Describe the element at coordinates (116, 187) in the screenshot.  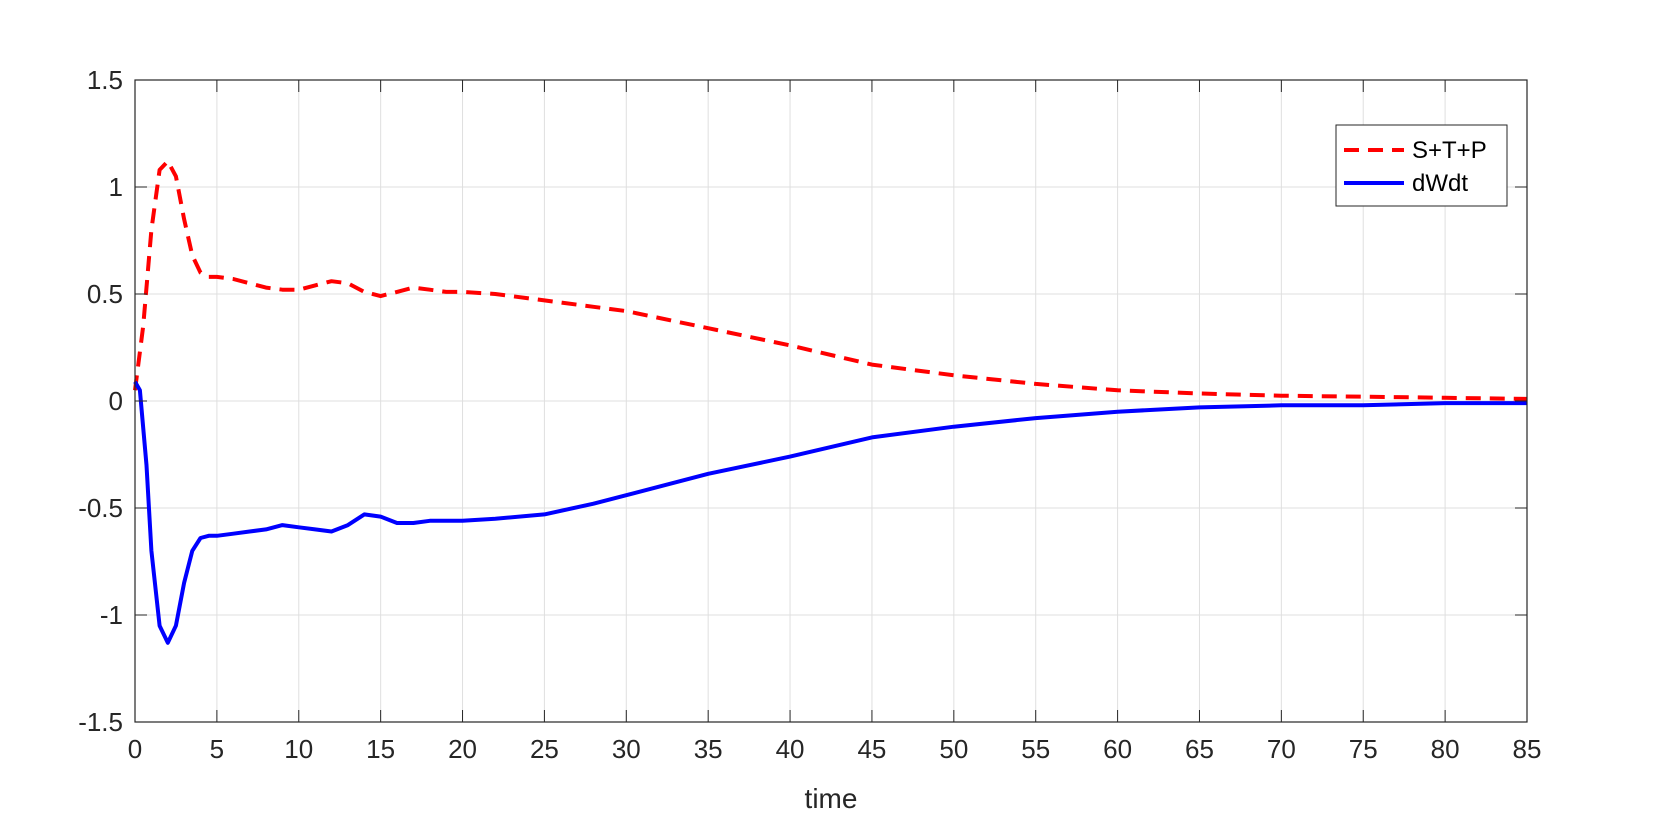
I see `y-tick-label: 1` at that location.